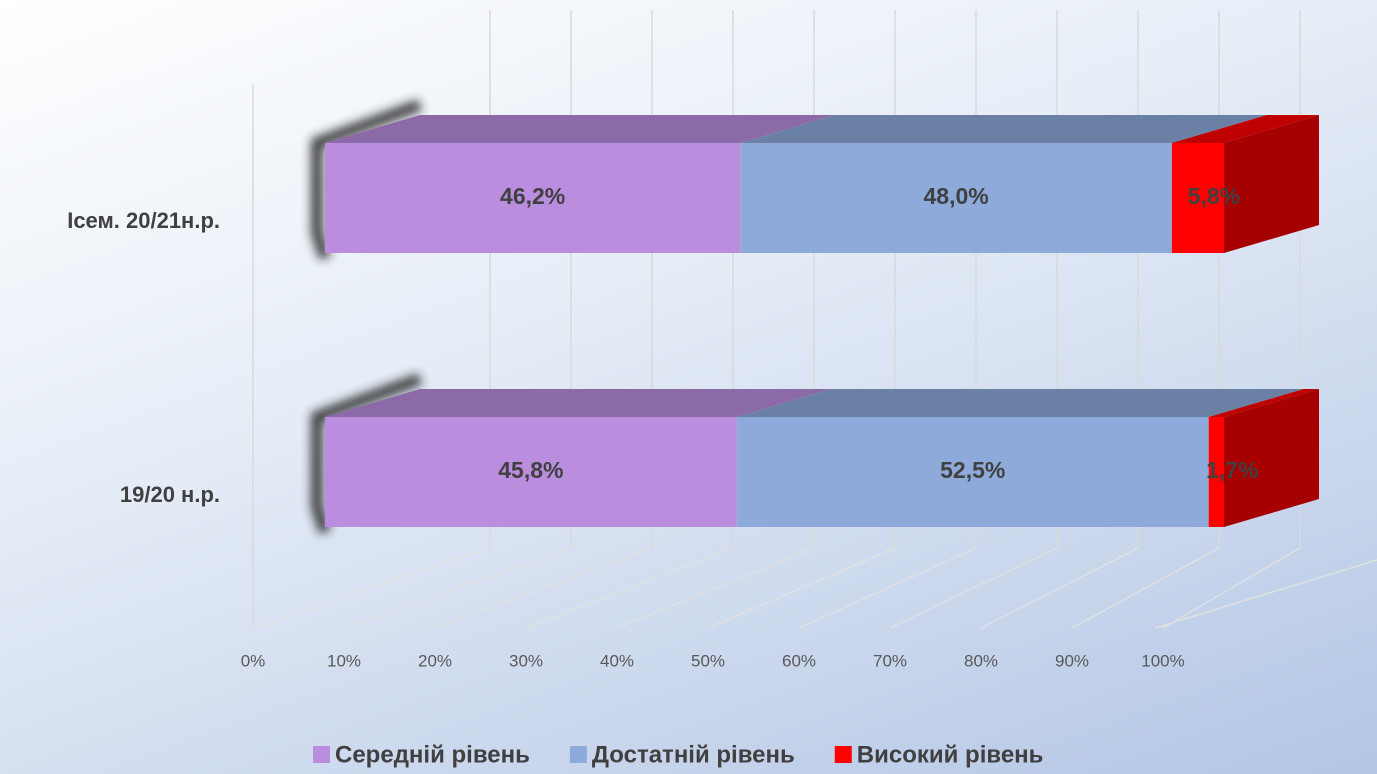  Describe the element at coordinates (708, 660) in the screenshot. I see `x-tick-label: 50%` at that location.